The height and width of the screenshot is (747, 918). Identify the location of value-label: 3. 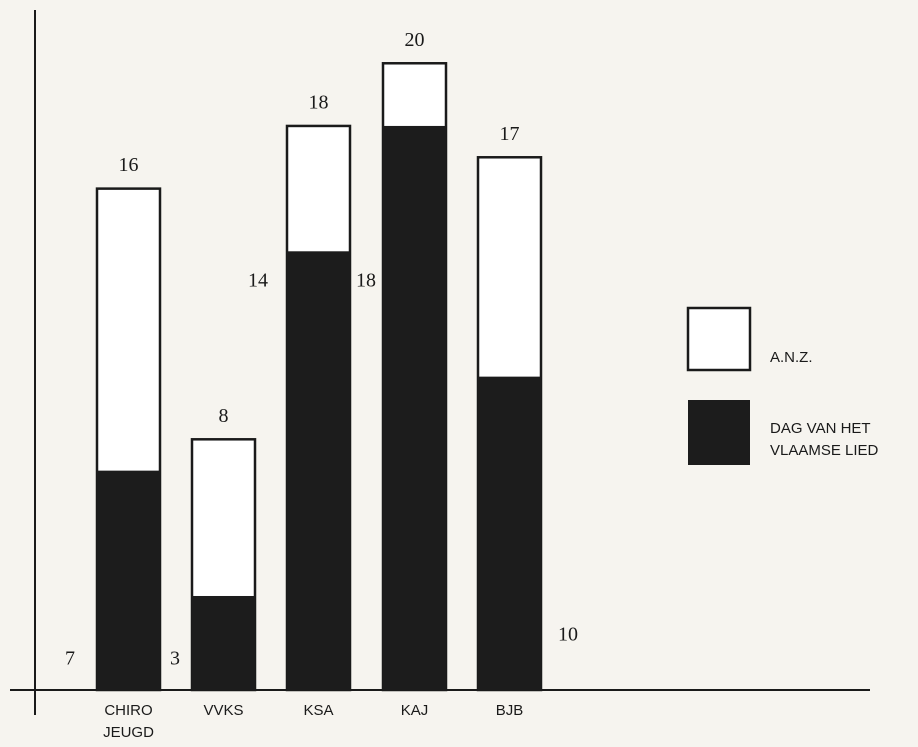
(175, 659).